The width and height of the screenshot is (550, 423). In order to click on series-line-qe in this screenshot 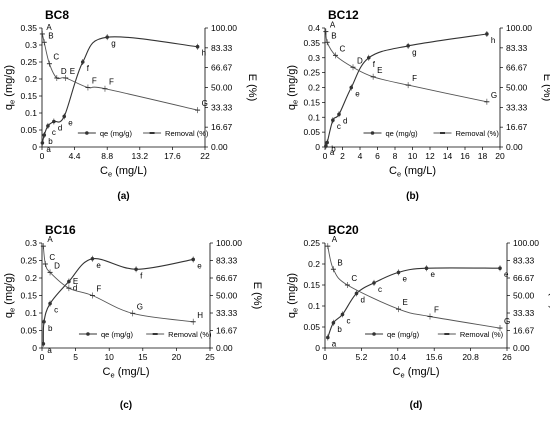, I will do `click(119, 90)`.